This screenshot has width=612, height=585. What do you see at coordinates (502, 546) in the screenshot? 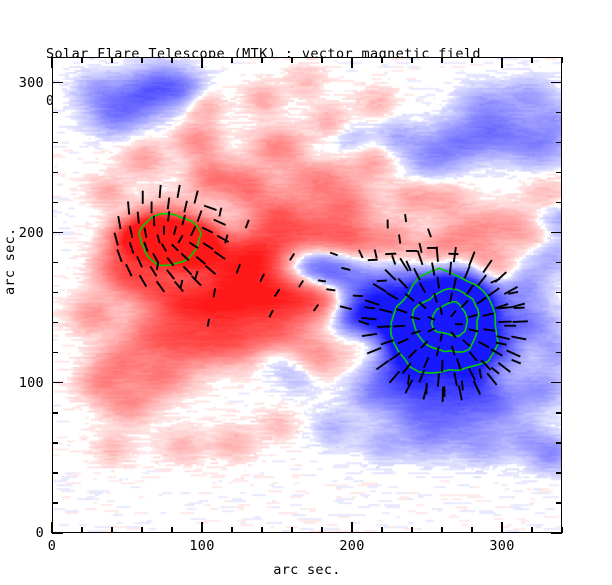
I see `x-tick-label-300: 300` at bounding box center [502, 546].